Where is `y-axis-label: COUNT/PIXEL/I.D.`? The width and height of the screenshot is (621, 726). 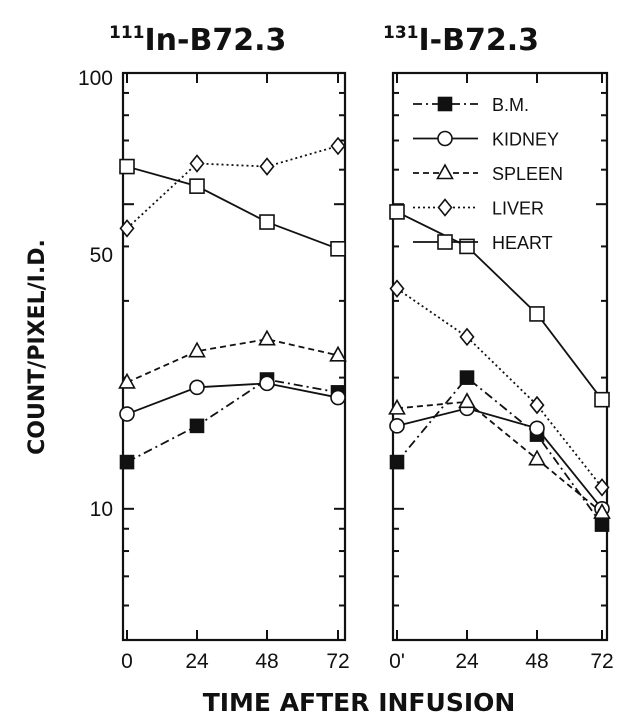
y-axis-label: COUNT/PIXEL/I.D. is located at coordinates (37, 347).